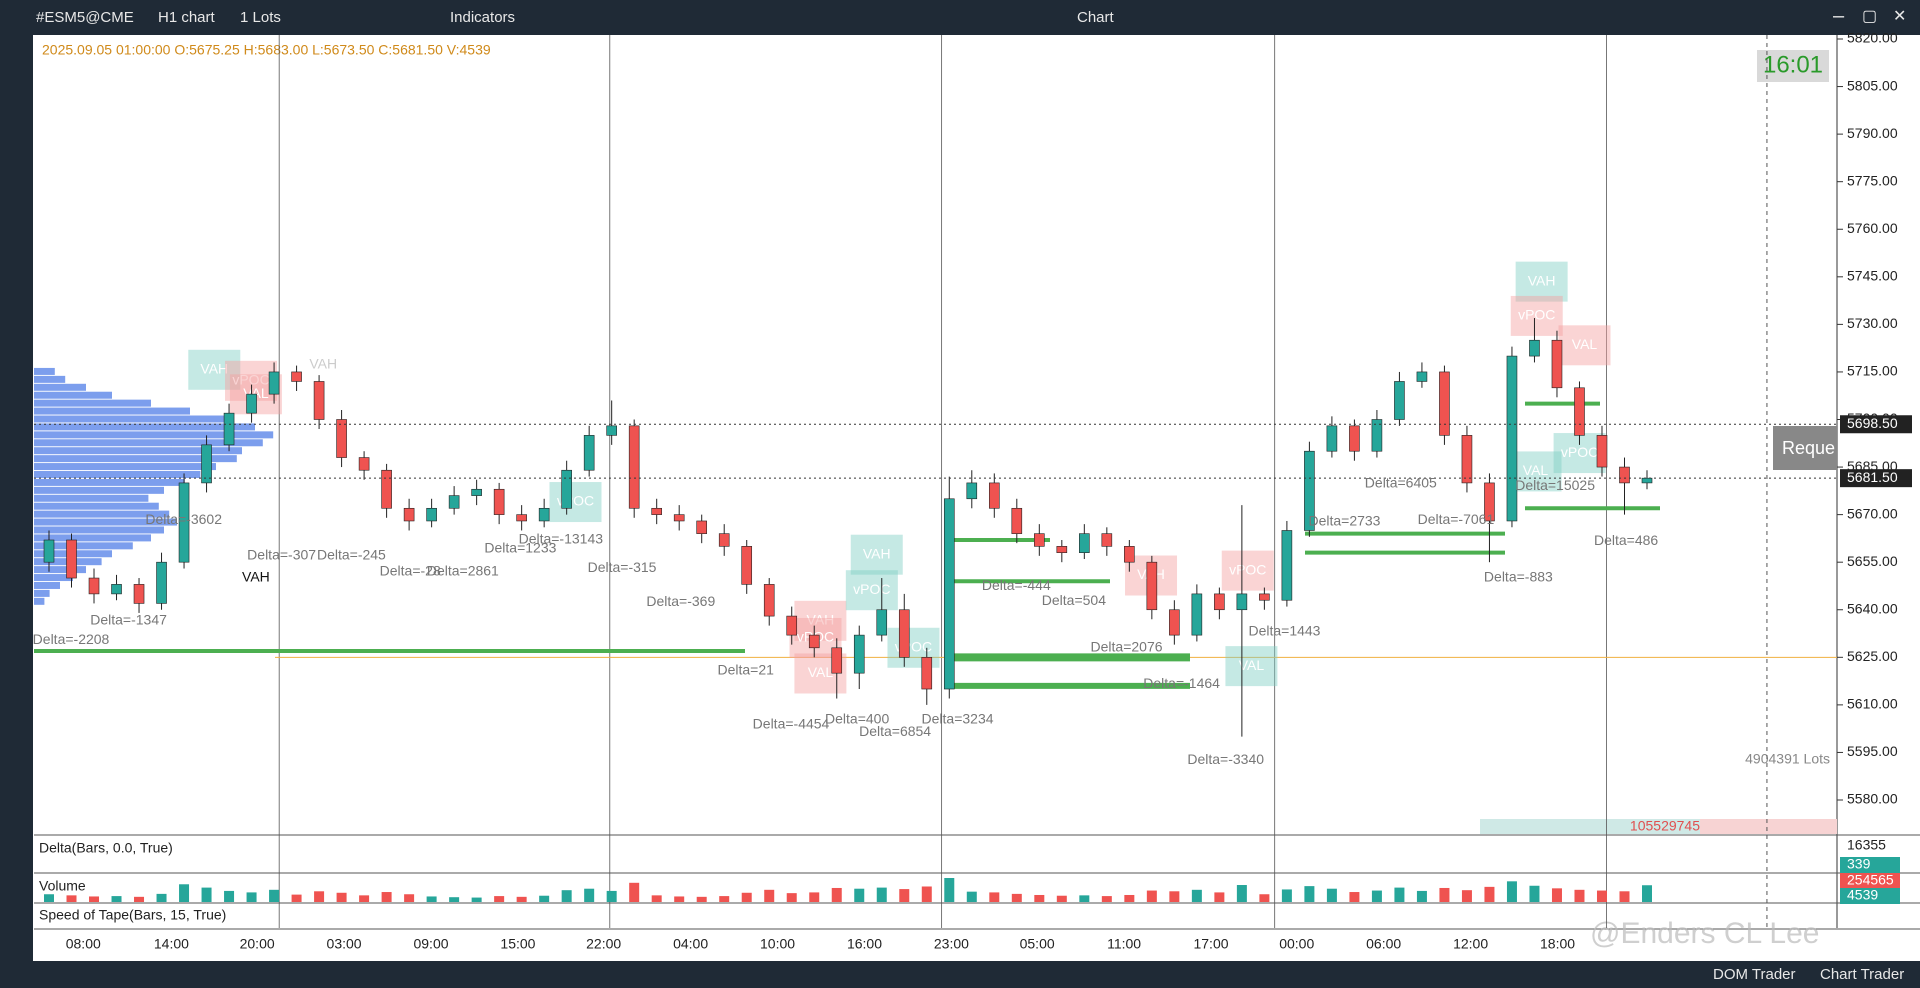 This screenshot has width=1920, height=988. What do you see at coordinates (260, 17) in the screenshot?
I see `quantity: 1 Lots` at bounding box center [260, 17].